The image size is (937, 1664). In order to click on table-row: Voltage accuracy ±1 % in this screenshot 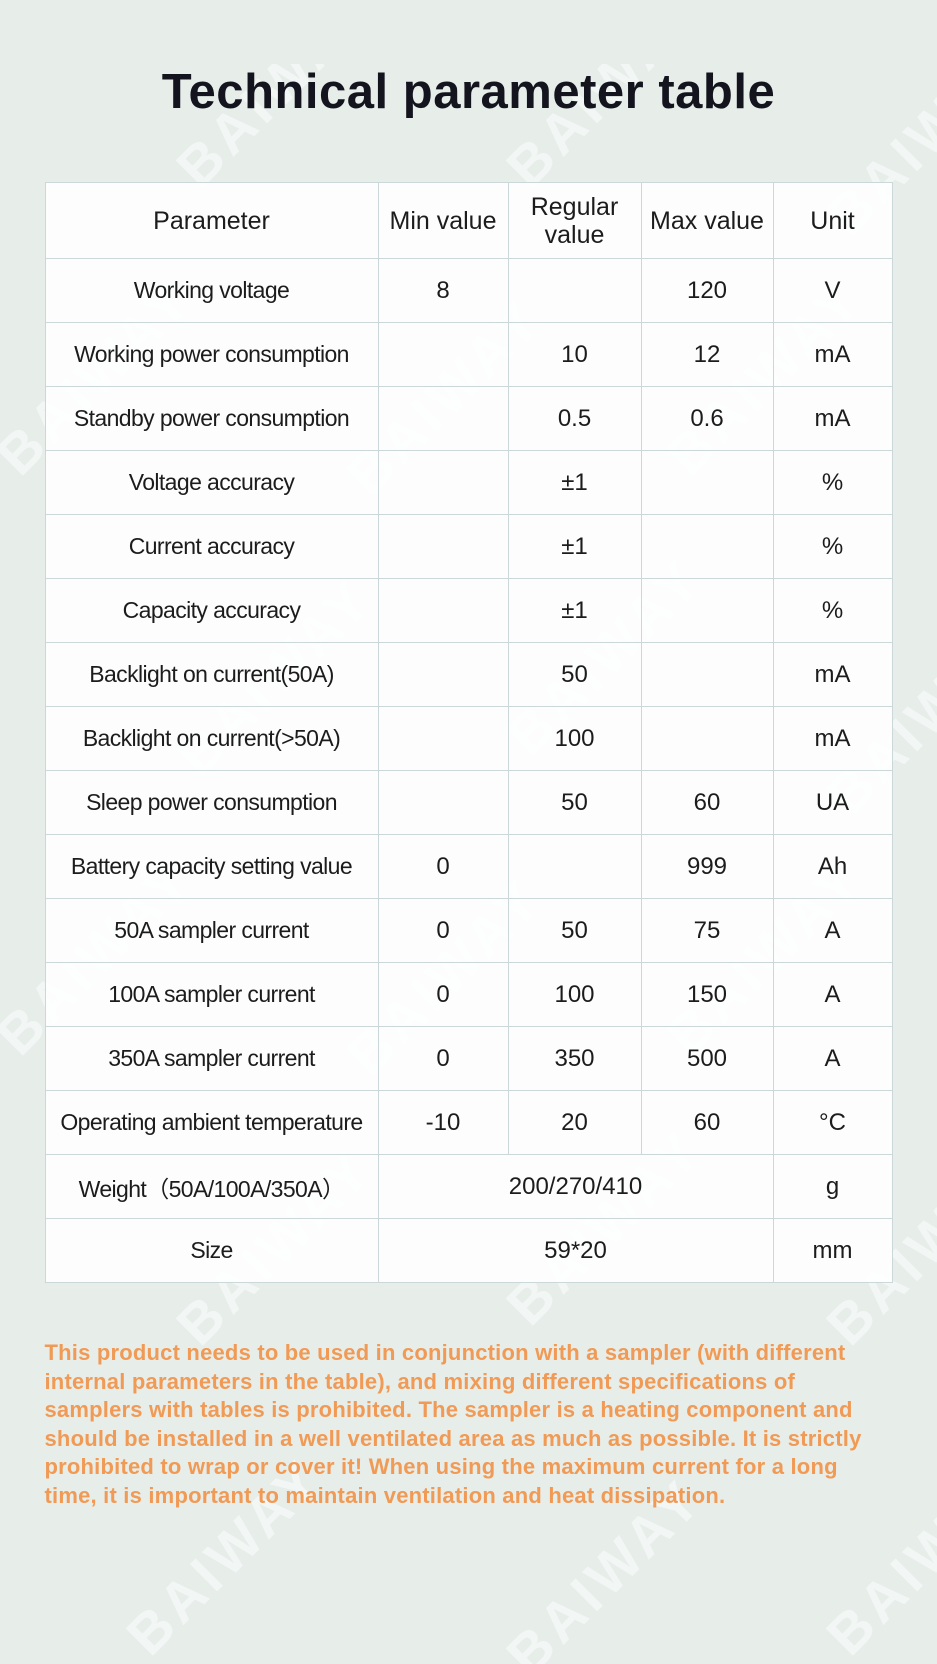, I will do `click(468, 482)`.